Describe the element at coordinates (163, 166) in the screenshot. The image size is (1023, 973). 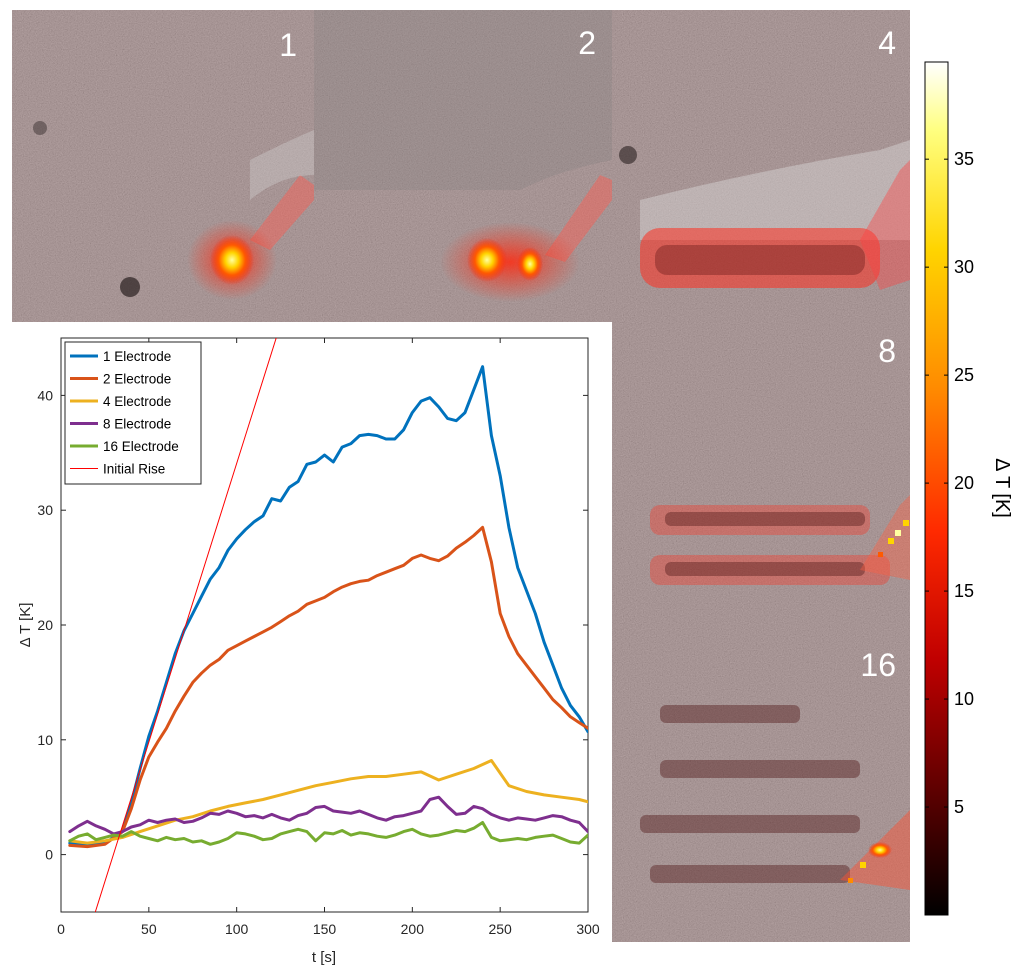
I see `thermal-panel-1: 1` at that location.